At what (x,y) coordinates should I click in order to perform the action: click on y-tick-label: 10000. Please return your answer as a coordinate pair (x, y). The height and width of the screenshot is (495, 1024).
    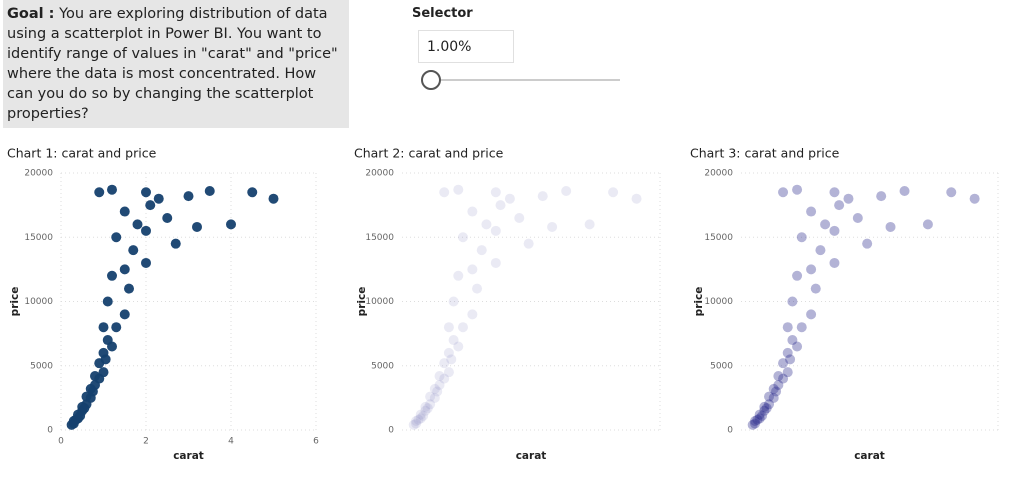
    Looking at the image, I should click on (718, 302).